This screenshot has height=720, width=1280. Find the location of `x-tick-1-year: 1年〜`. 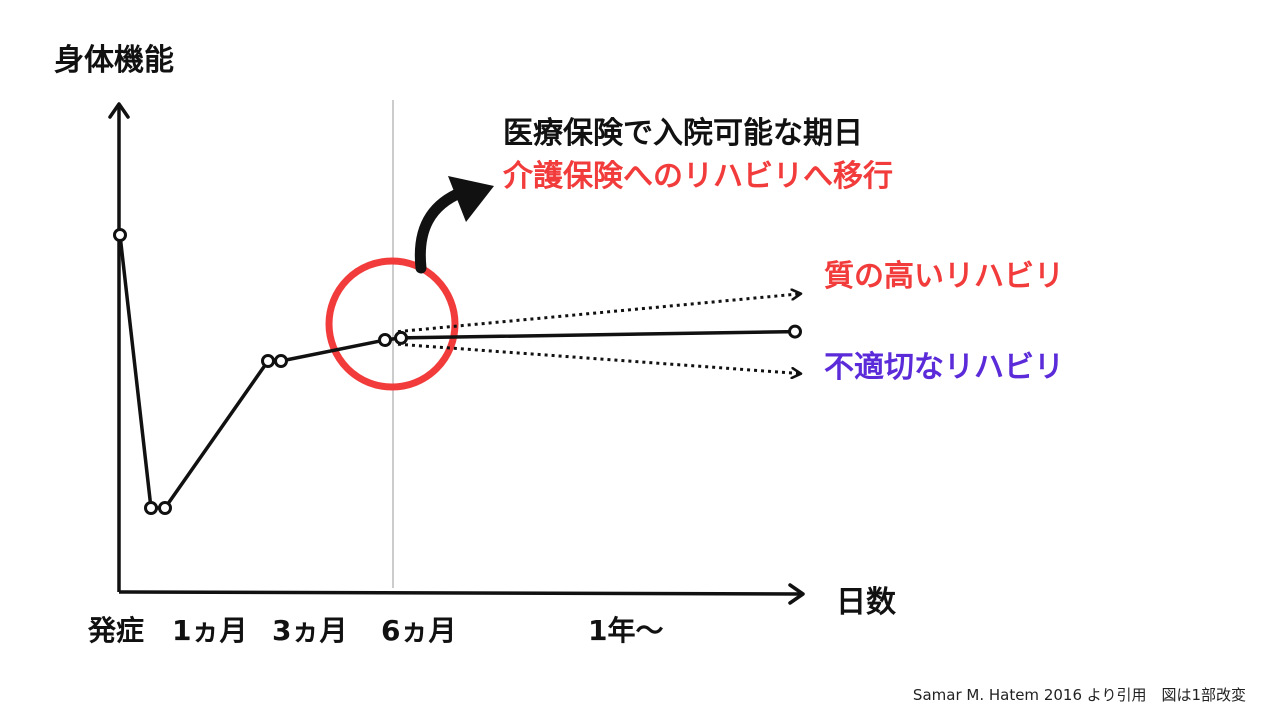

x-tick-1-year: 1年〜 is located at coordinates (625, 630).